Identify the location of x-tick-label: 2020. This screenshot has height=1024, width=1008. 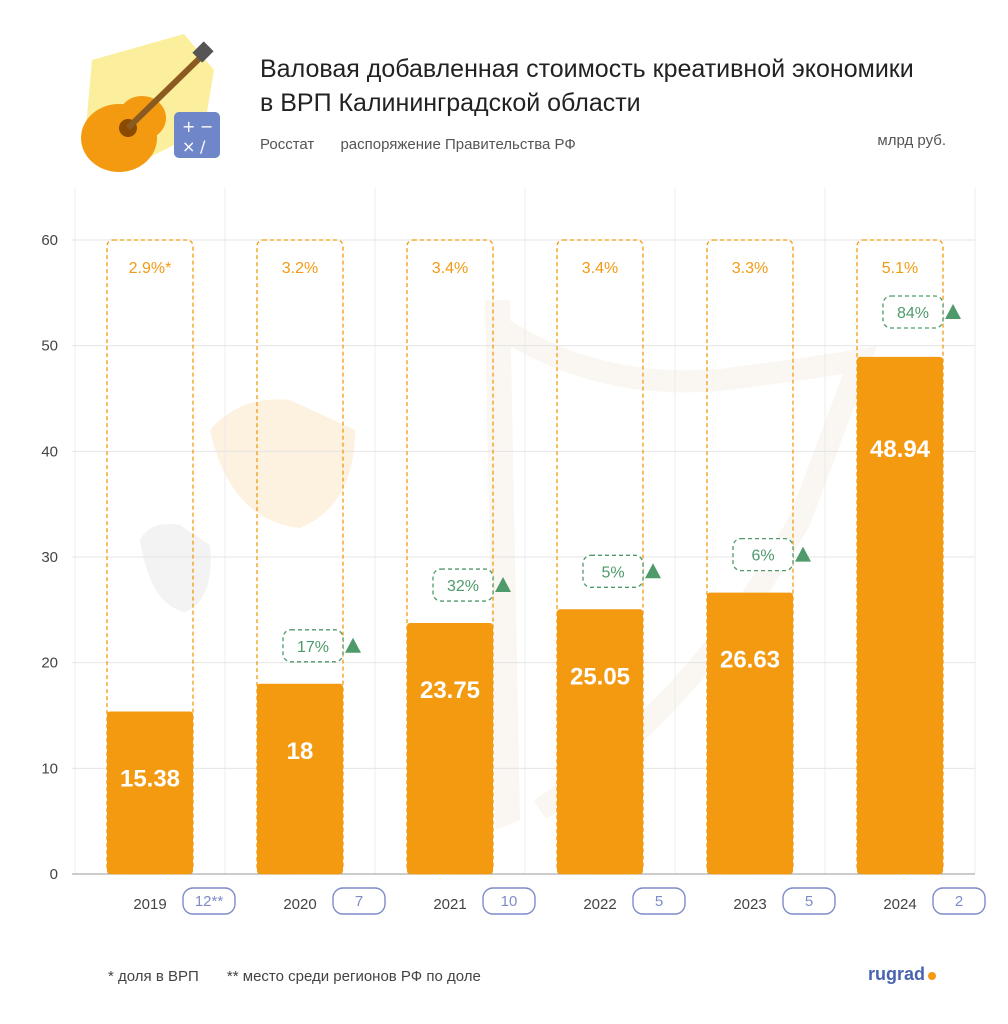
(299, 904).